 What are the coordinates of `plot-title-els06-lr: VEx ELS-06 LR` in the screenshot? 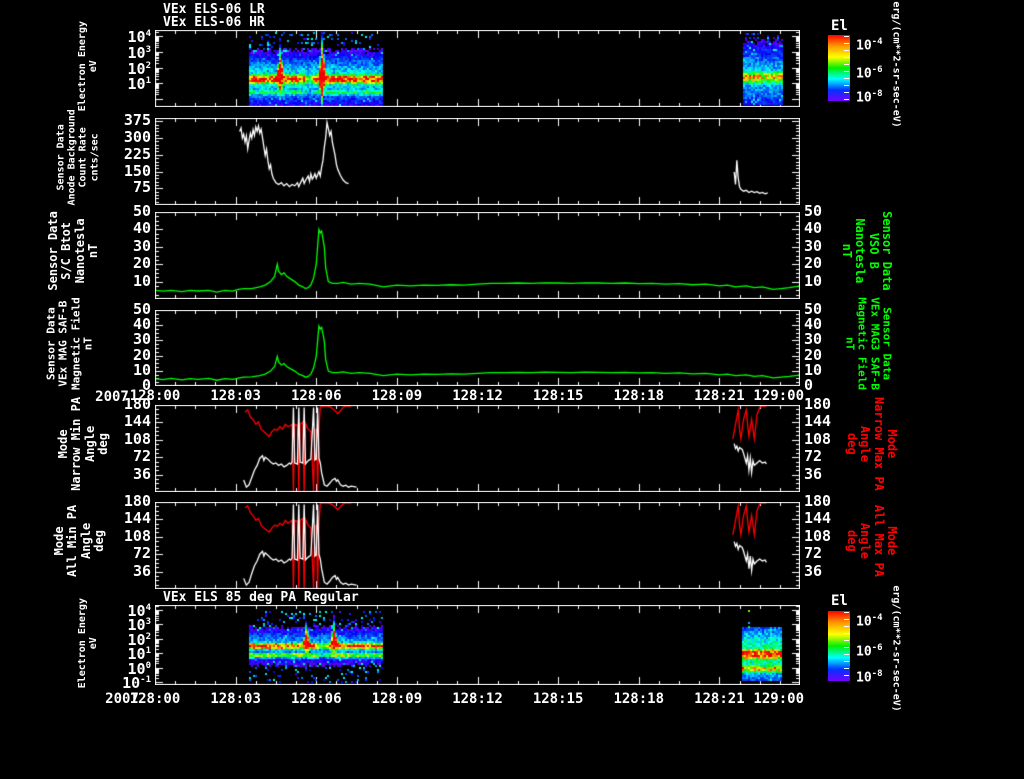 It's located at (214, 9).